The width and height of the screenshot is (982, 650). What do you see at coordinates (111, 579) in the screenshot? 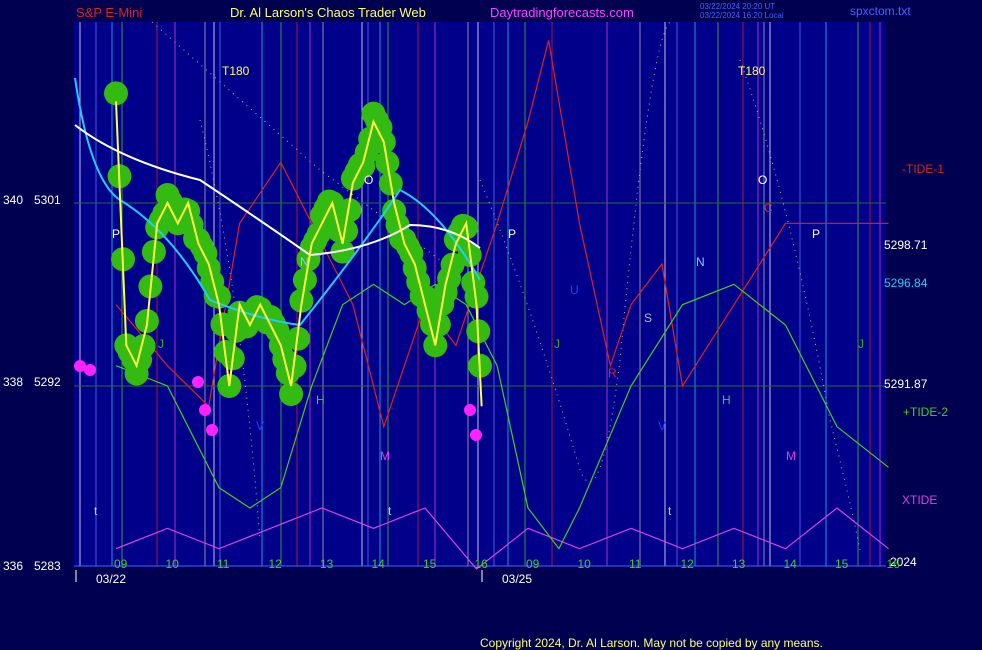
I see `date-label-1: 03/22` at bounding box center [111, 579].